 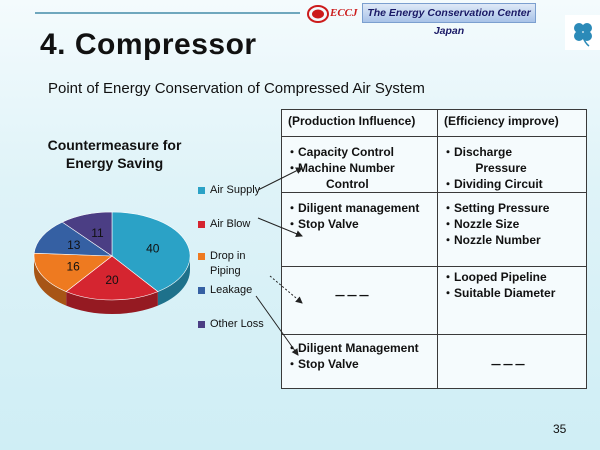 What do you see at coordinates (112, 302) in the screenshot?
I see `pie-side-air-blow` at bounding box center [112, 302].